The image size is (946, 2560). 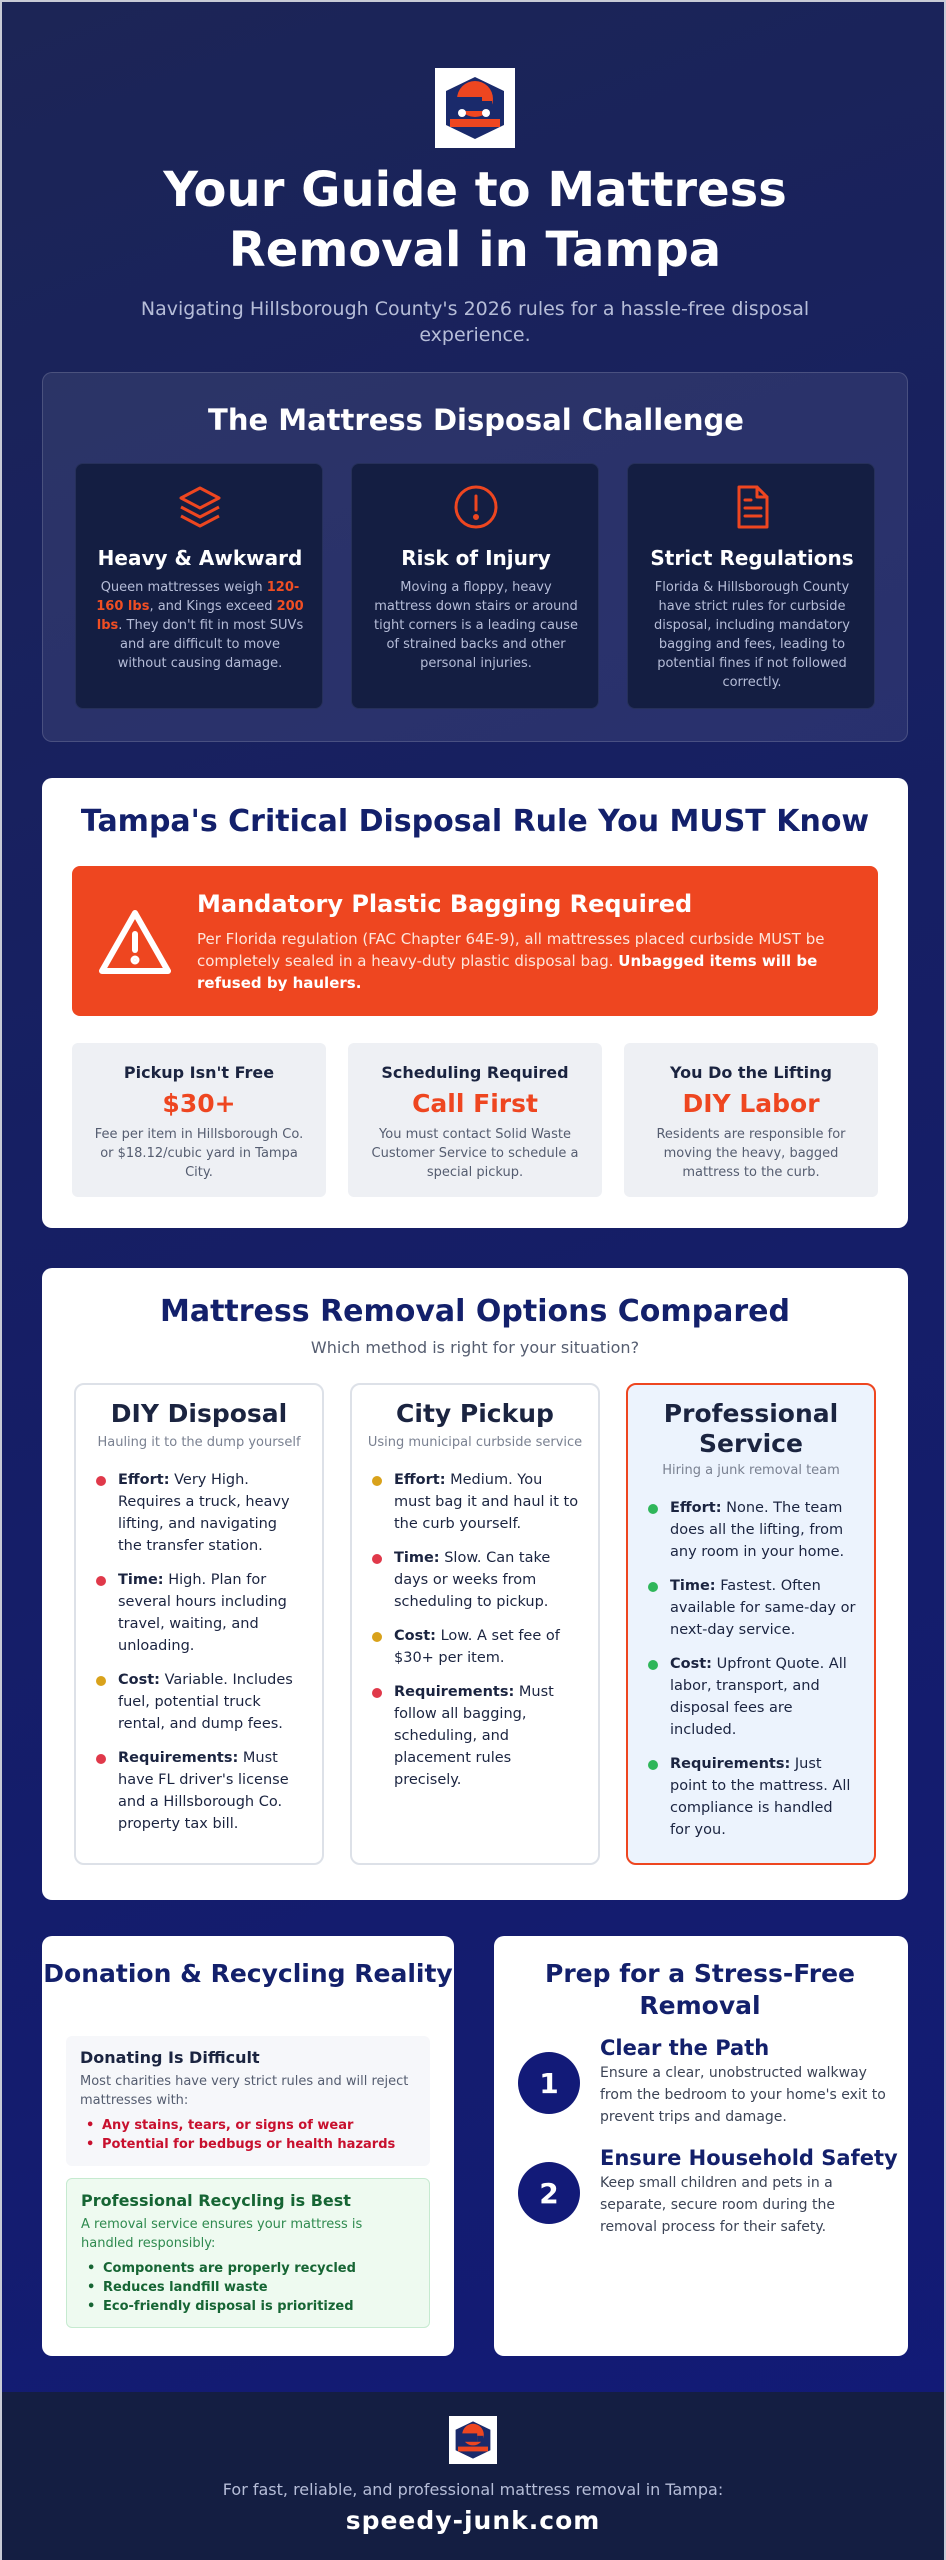 I want to click on box-title: Professional Recycling is Best, so click(x=216, y=2200).